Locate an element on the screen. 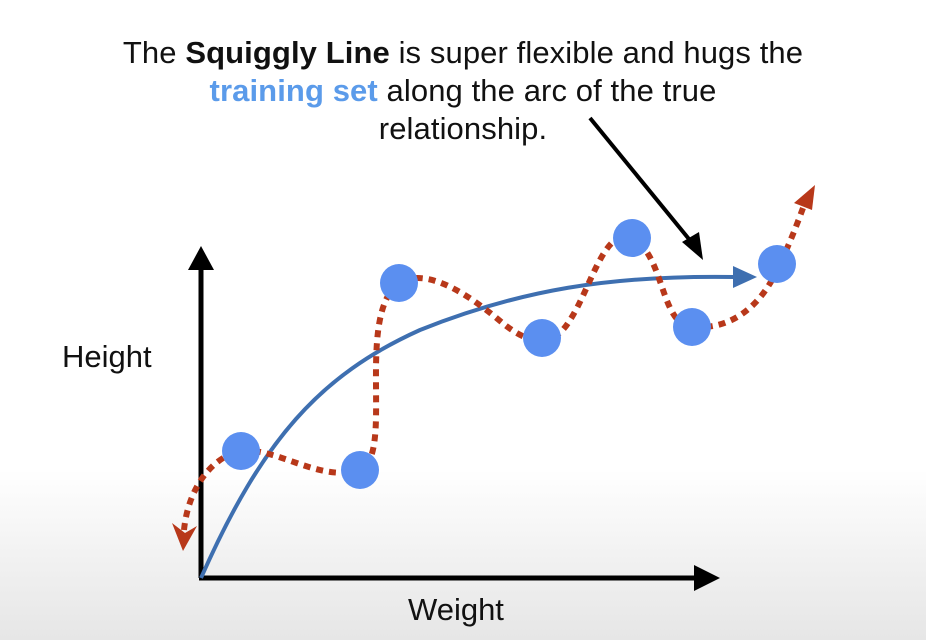 The image size is (926, 640). true-relationship-arrowhead is located at coordinates (745, 277).